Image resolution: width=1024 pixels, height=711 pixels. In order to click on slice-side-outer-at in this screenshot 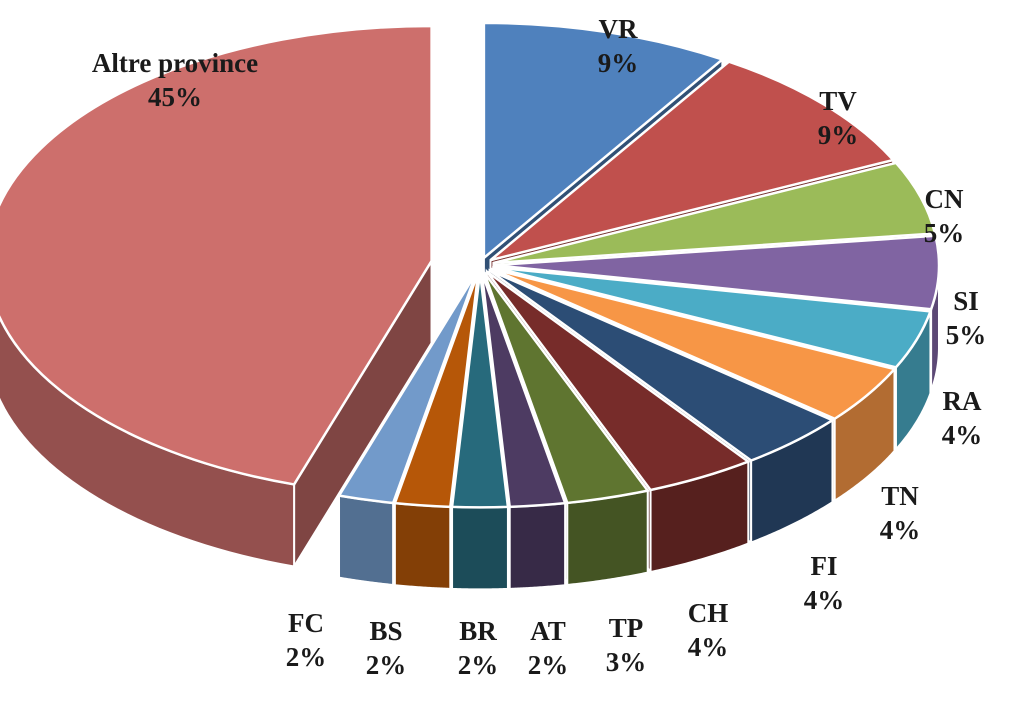, I will do `click(537, 546)`.